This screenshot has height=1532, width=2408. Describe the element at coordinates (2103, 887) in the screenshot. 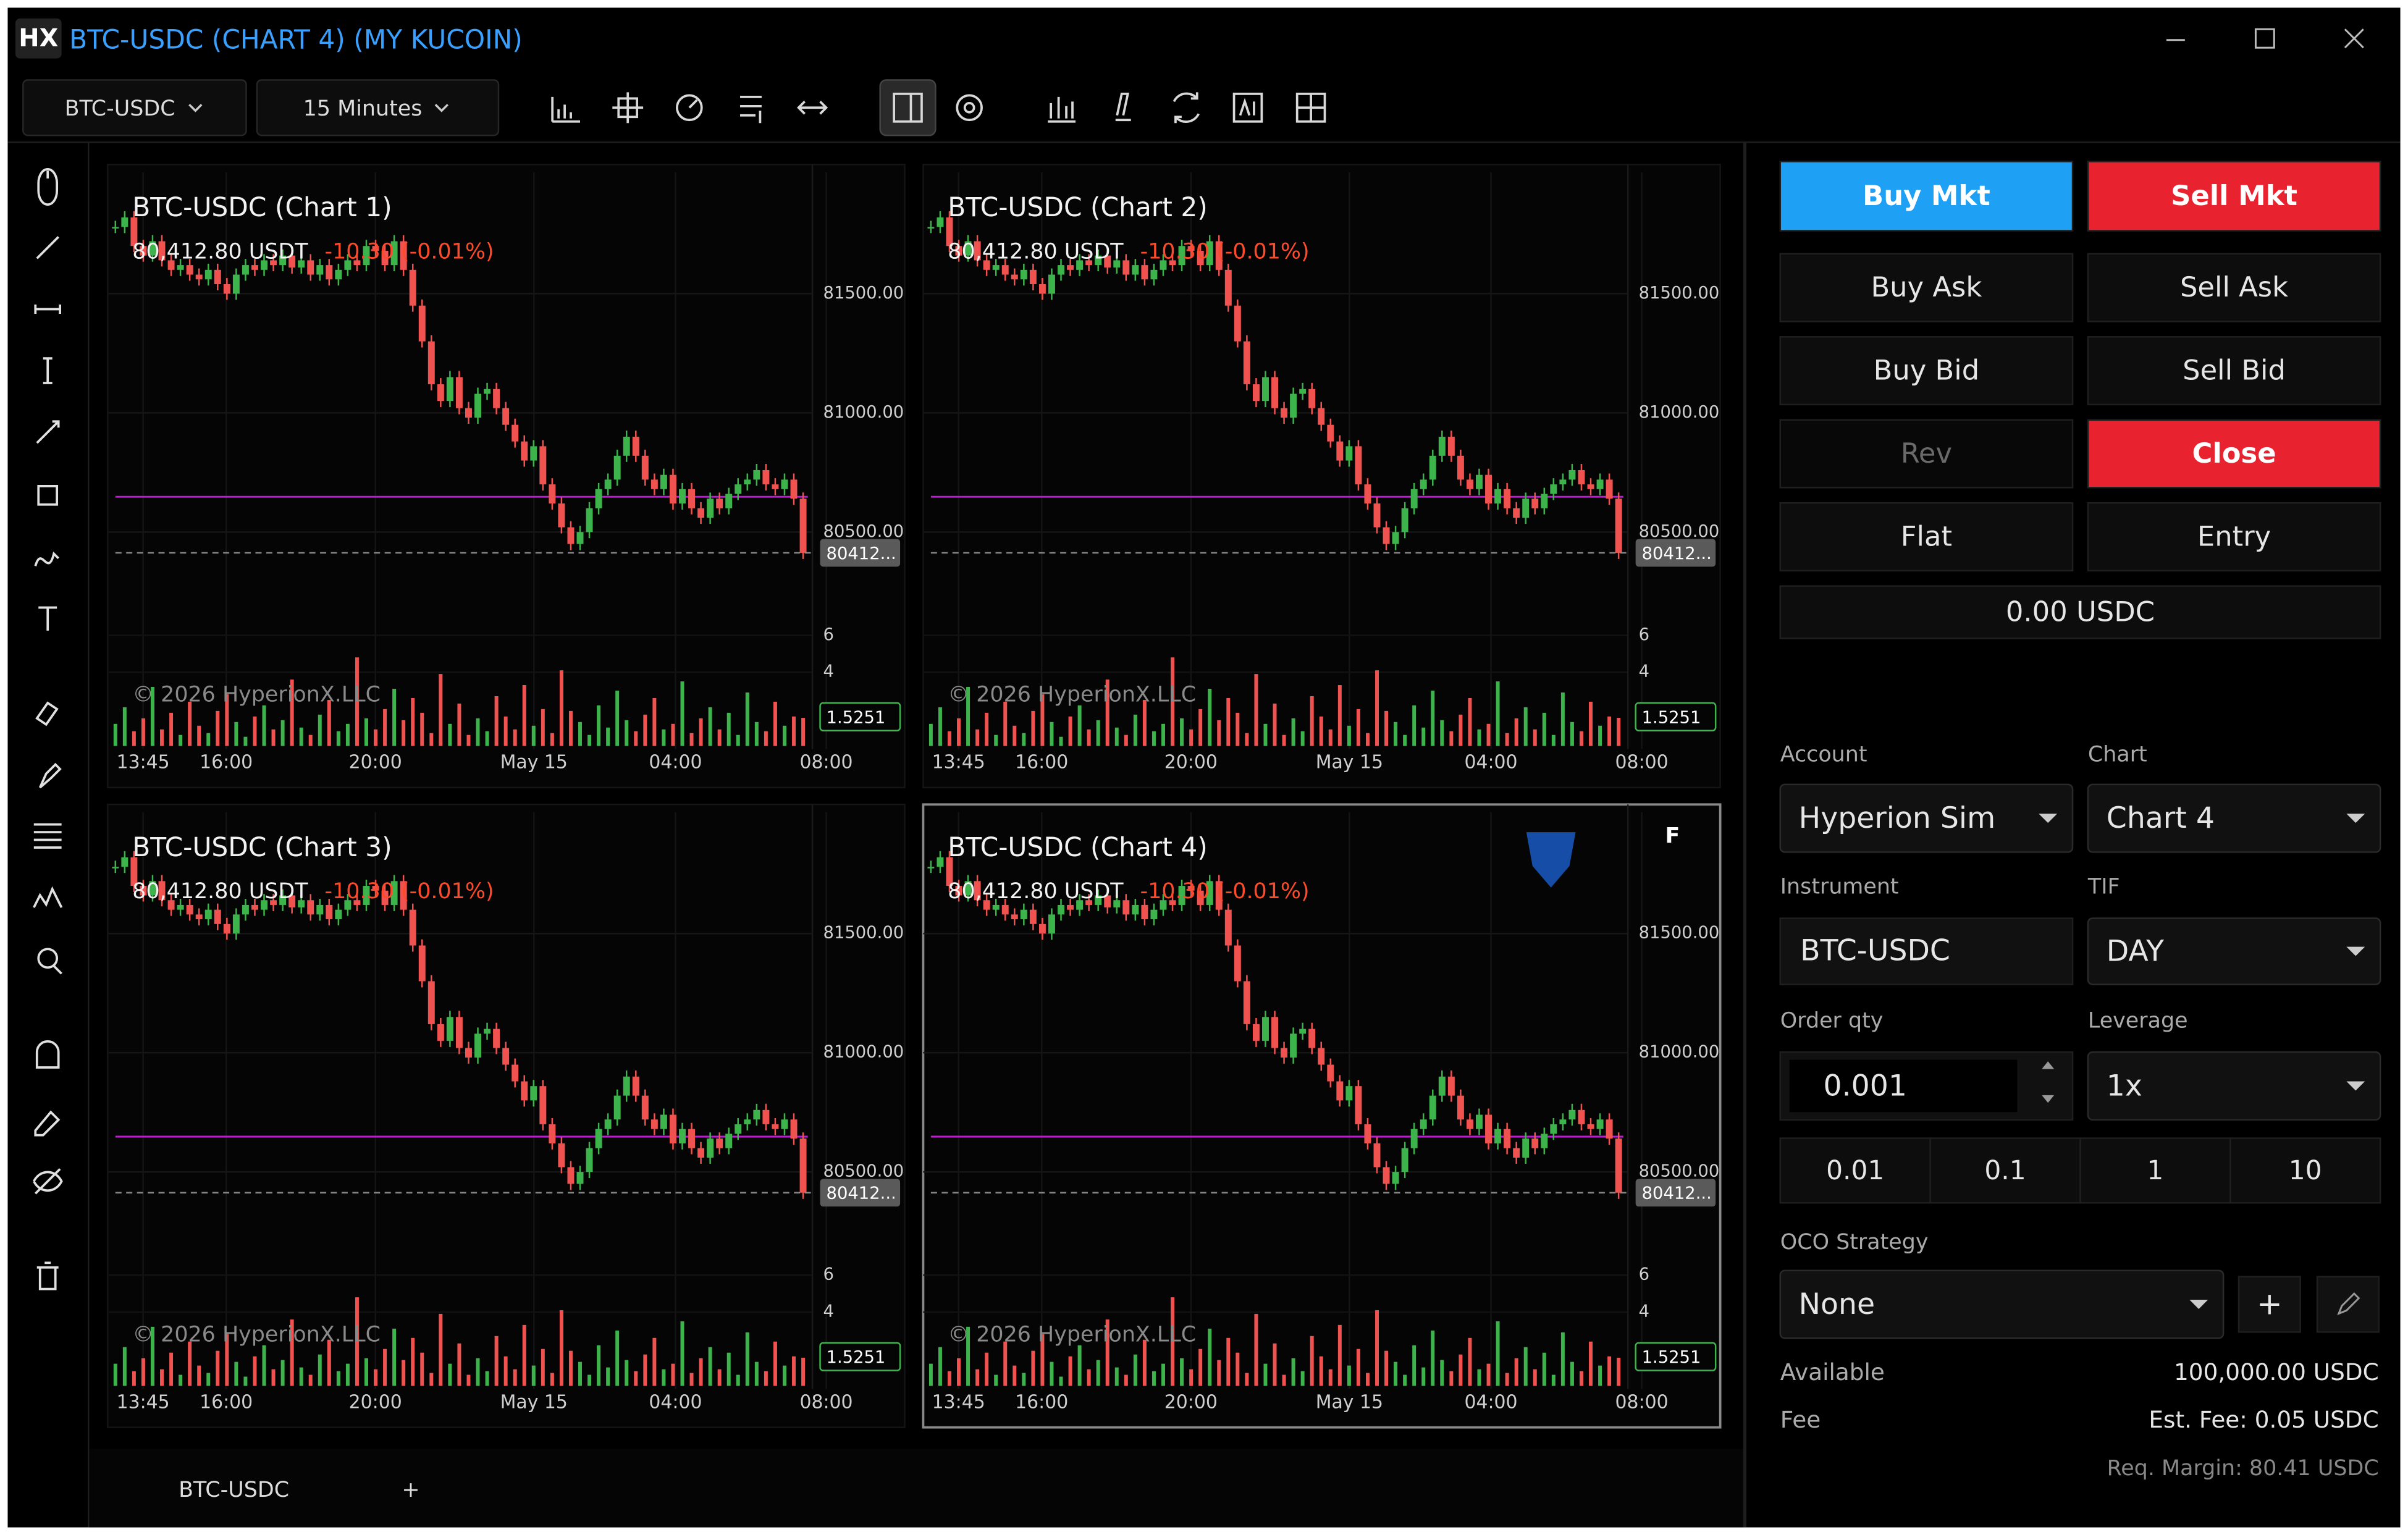

I see `tif-label: TIF` at that location.